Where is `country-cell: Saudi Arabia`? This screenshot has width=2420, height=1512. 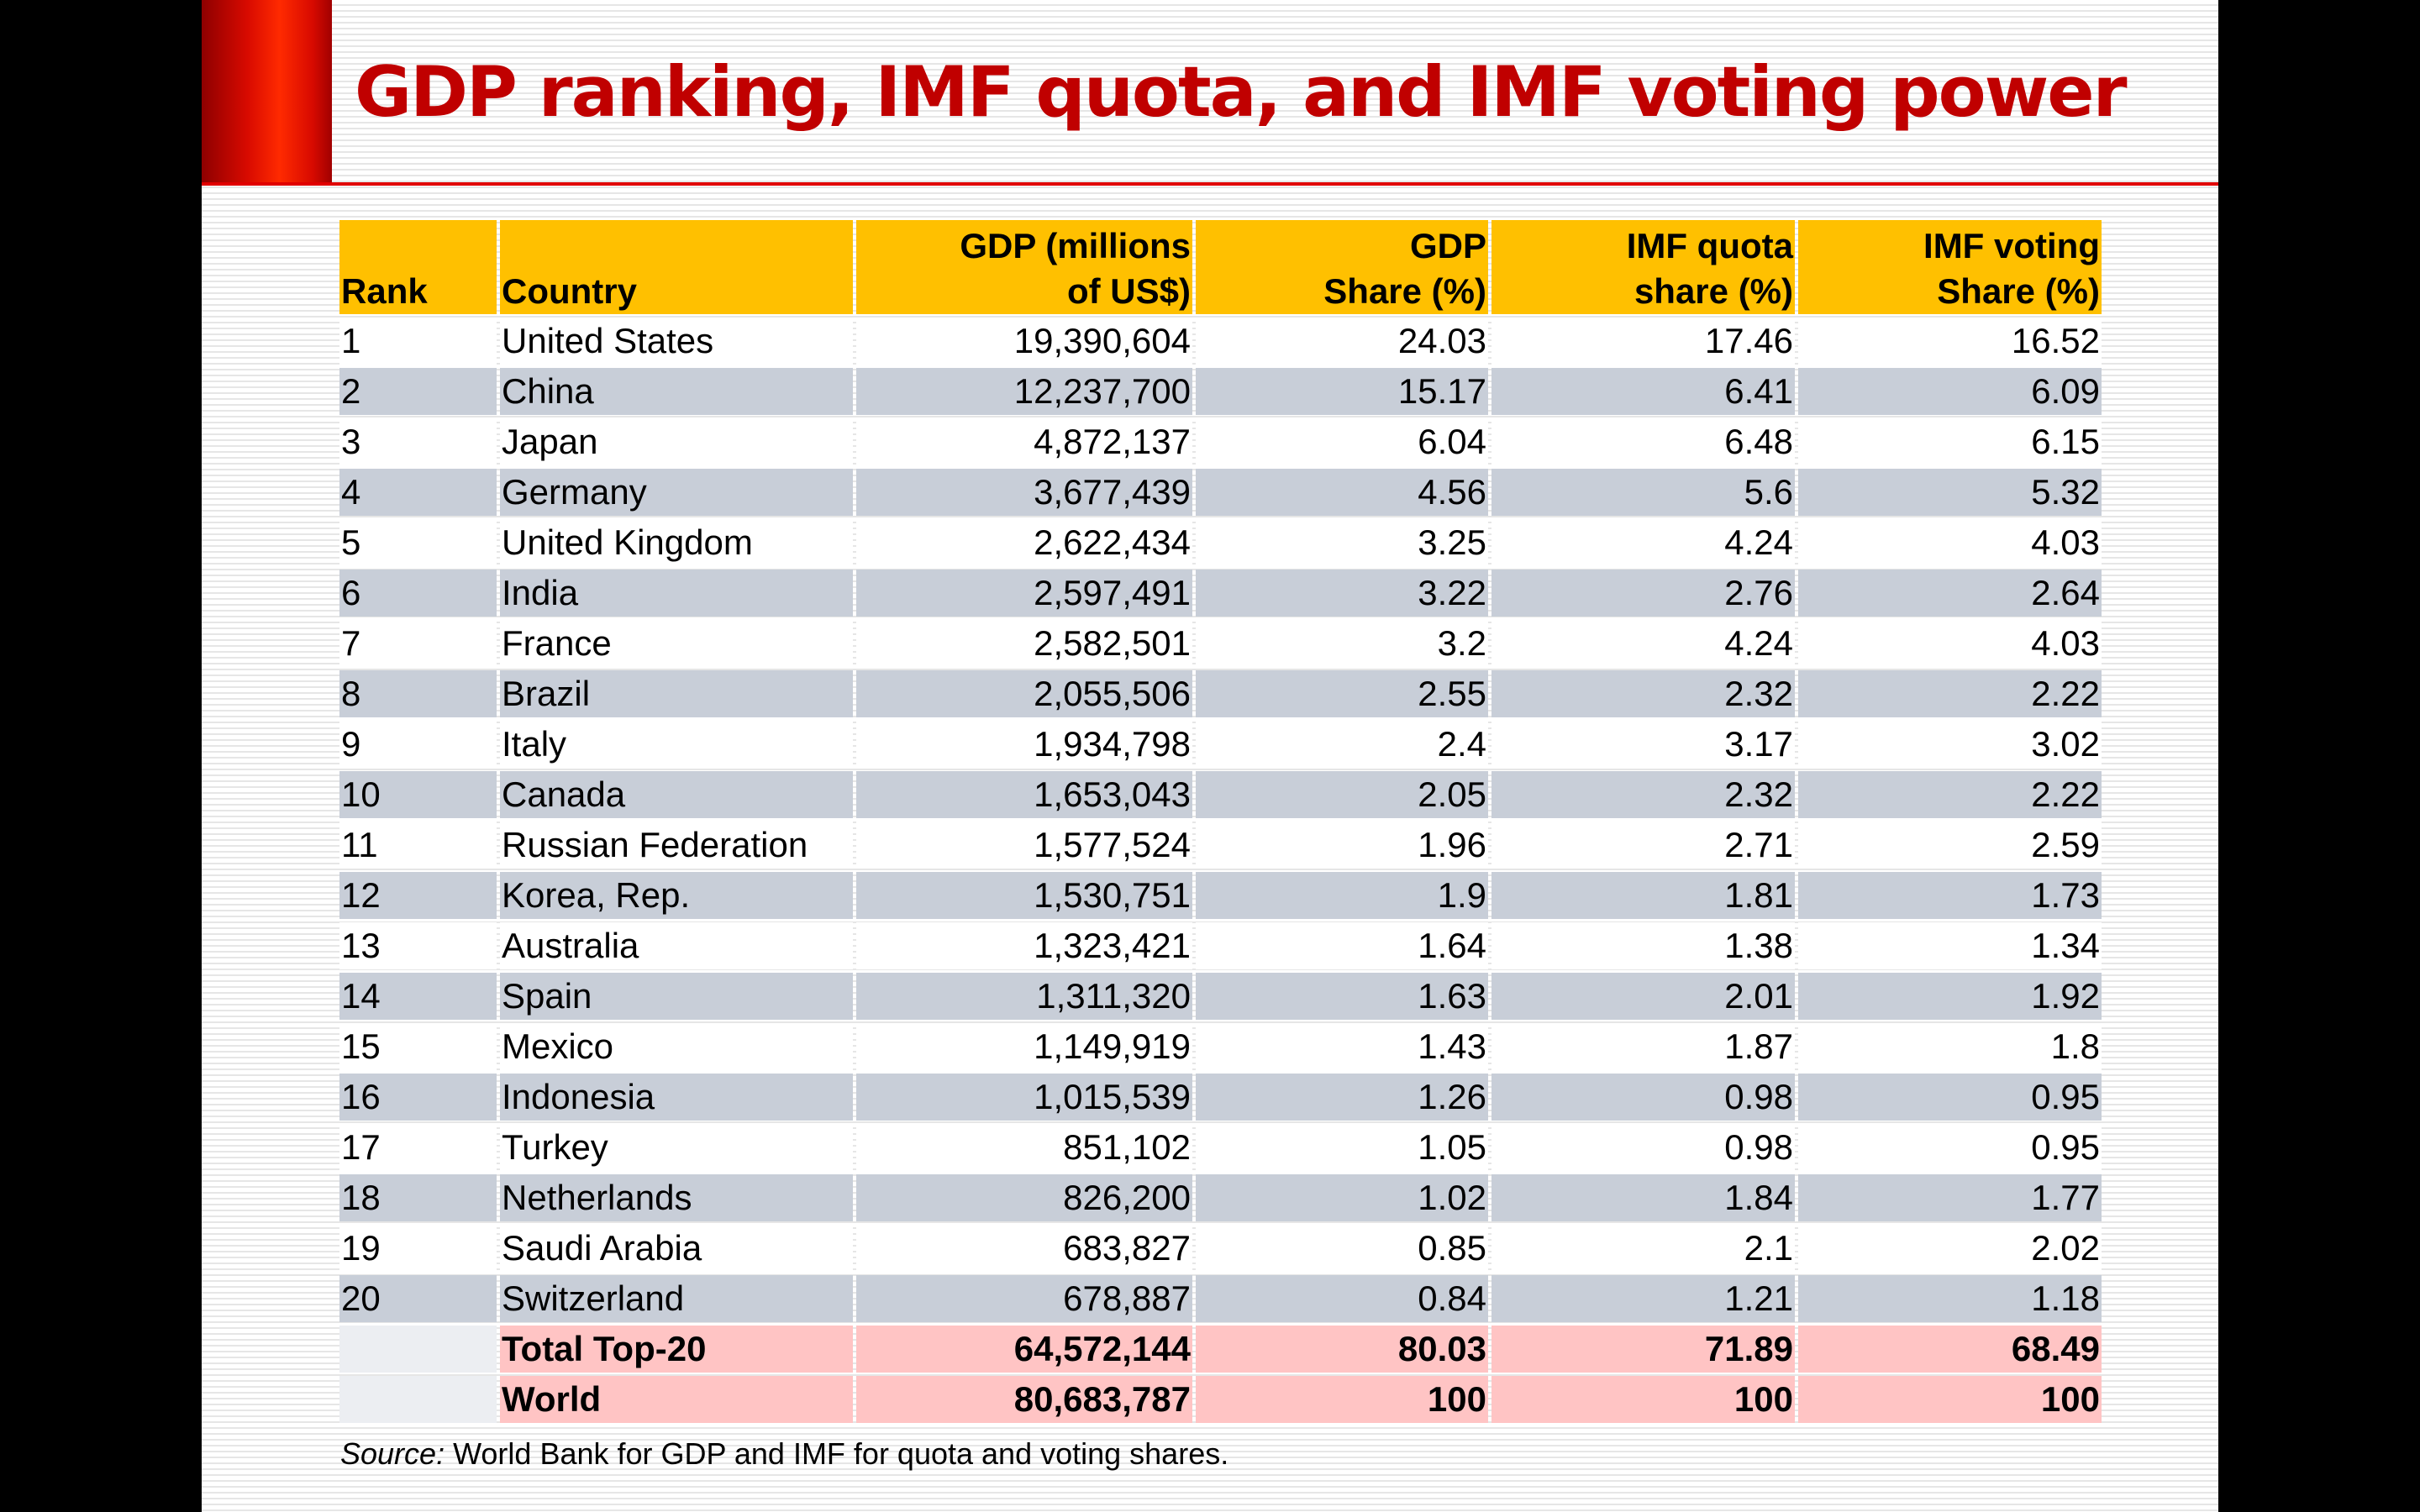
country-cell: Saudi Arabia is located at coordinates (676, 1248).